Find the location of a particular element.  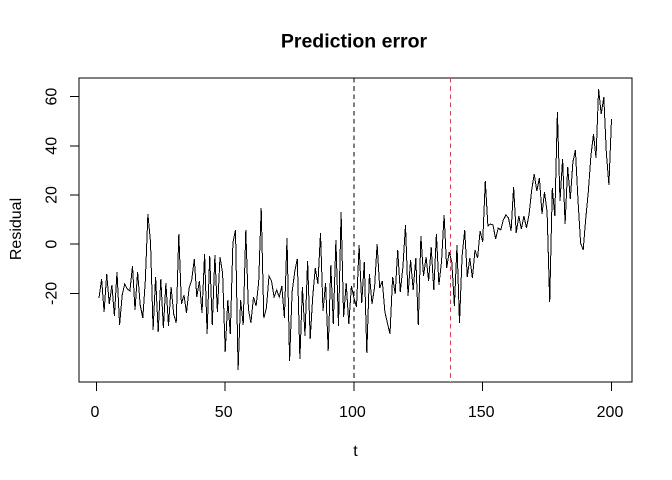

svg-text: -20 is located at coordinates (52, 293).